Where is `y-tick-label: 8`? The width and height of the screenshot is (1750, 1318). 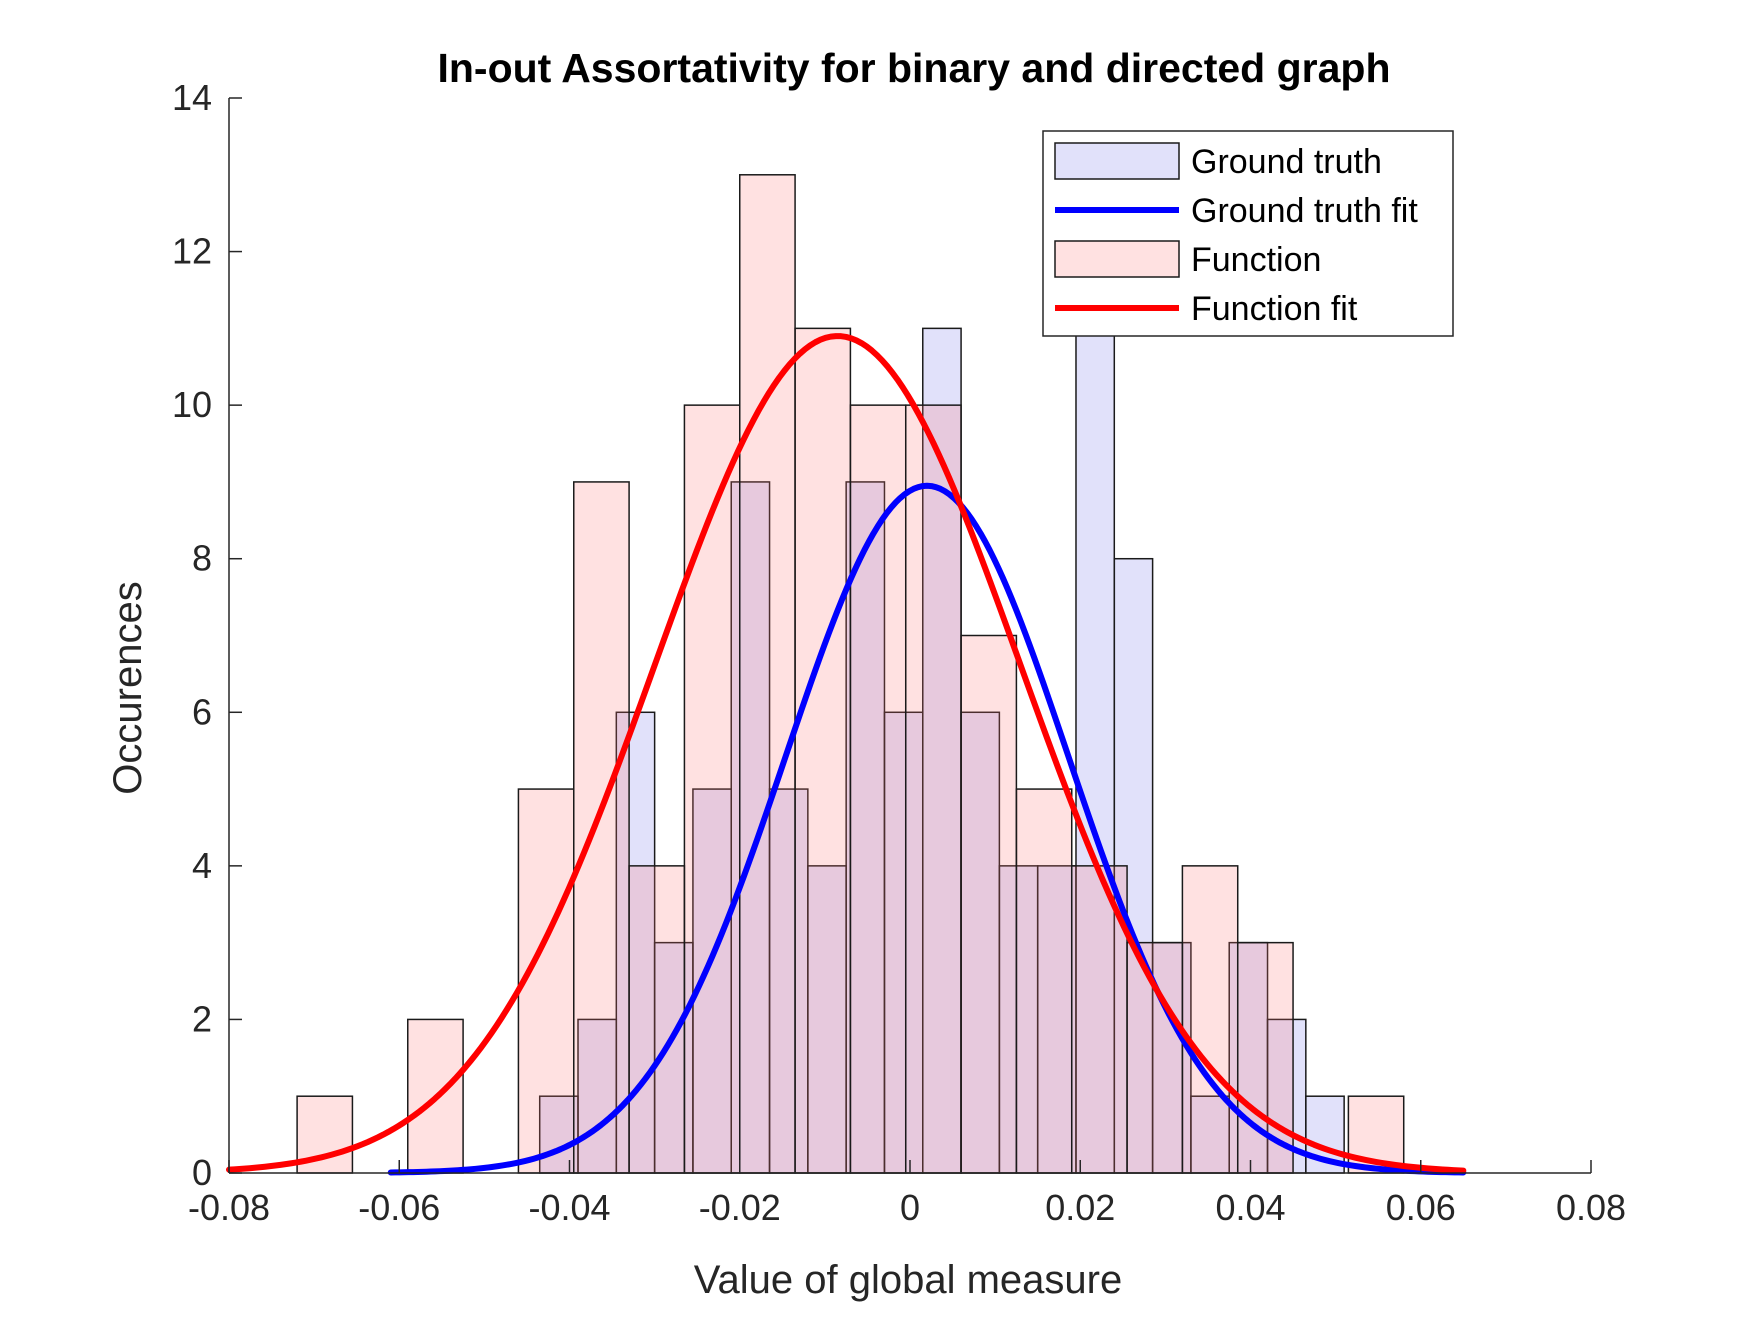
y-tick-label: 8 is located at coordinates (202, 558).